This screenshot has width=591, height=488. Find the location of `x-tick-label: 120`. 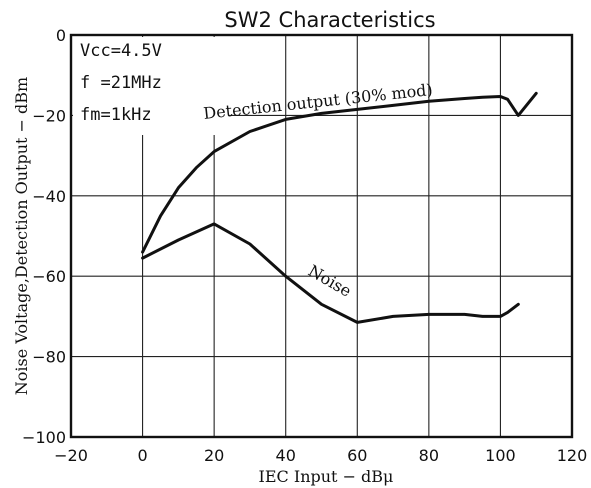

x-tick-label: 120 is located at coordinates (572, 455).